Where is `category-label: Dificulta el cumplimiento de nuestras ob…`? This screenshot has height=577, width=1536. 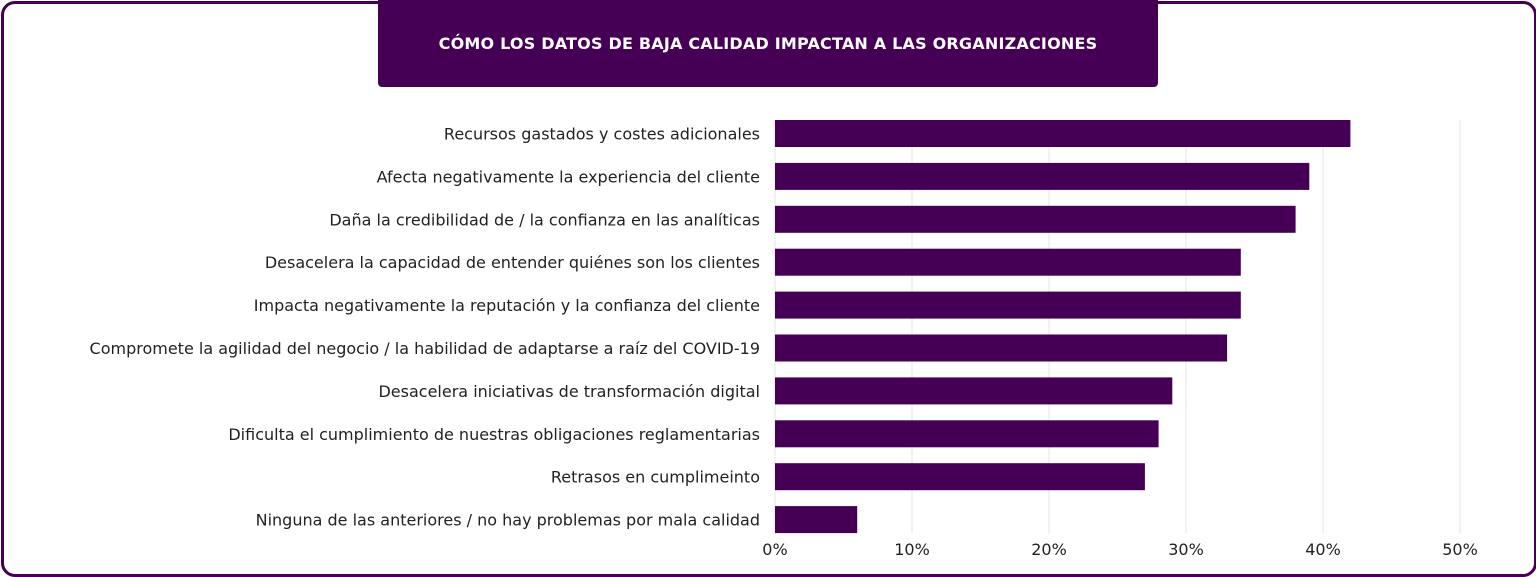 category-label: Dificulta el cumplimiento de nuestras ob… is located at coordinates (494, 434).